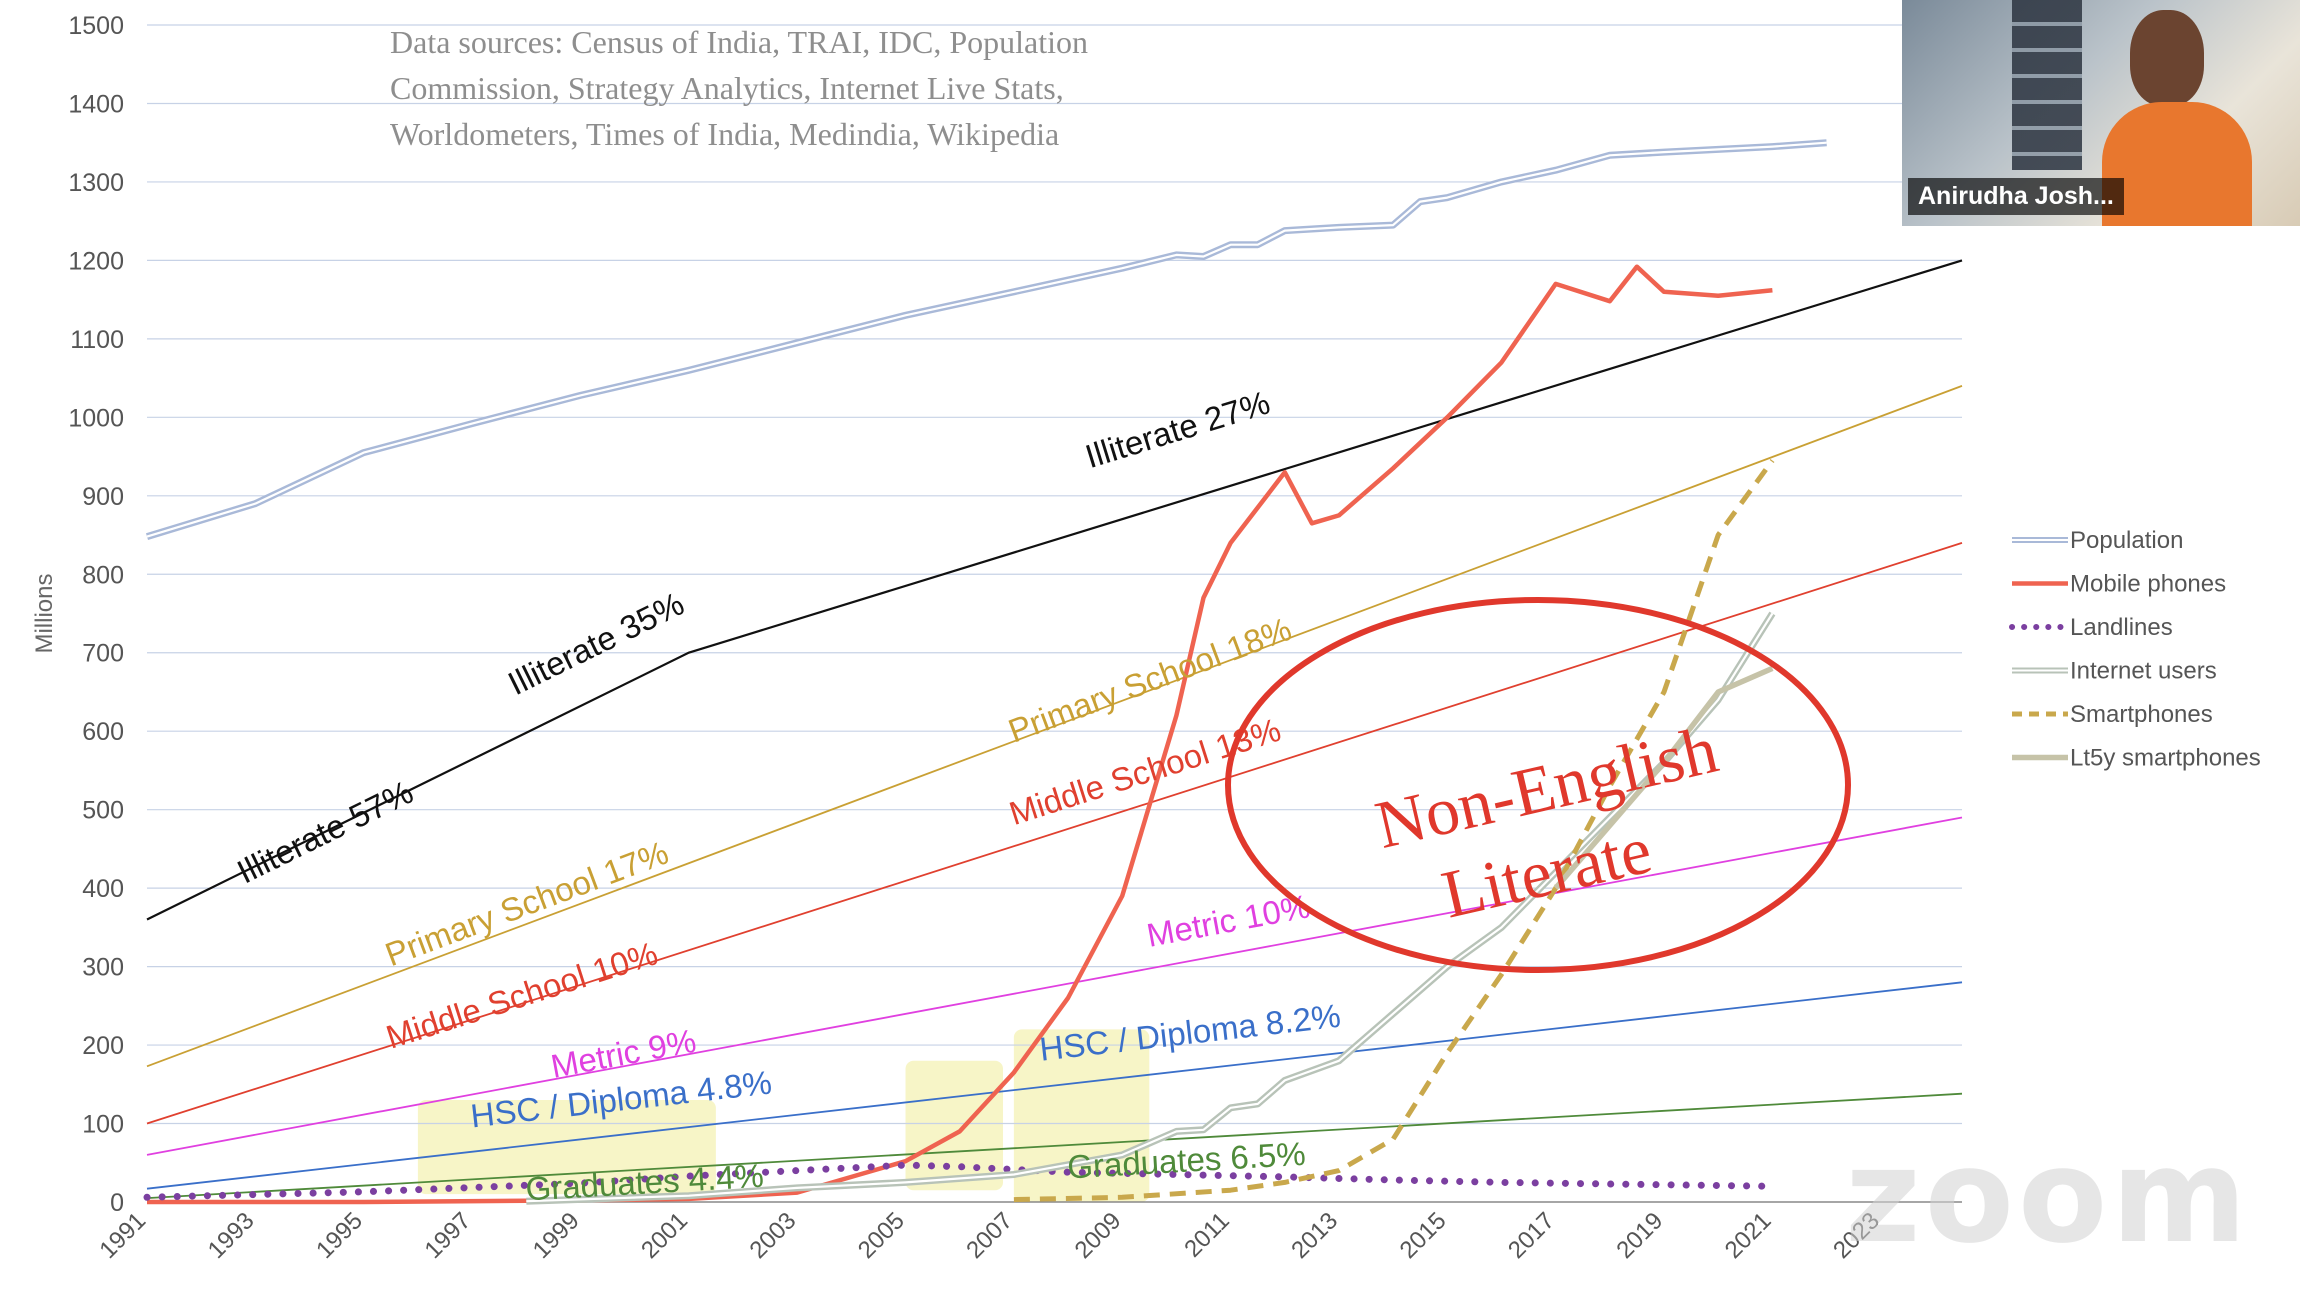 Image resolution: width=2300 pixels, height=1300 pixels. Describe the element at coordinates (103, 1046) in the screenshot. I see `y-tick-label: 200` at that location.